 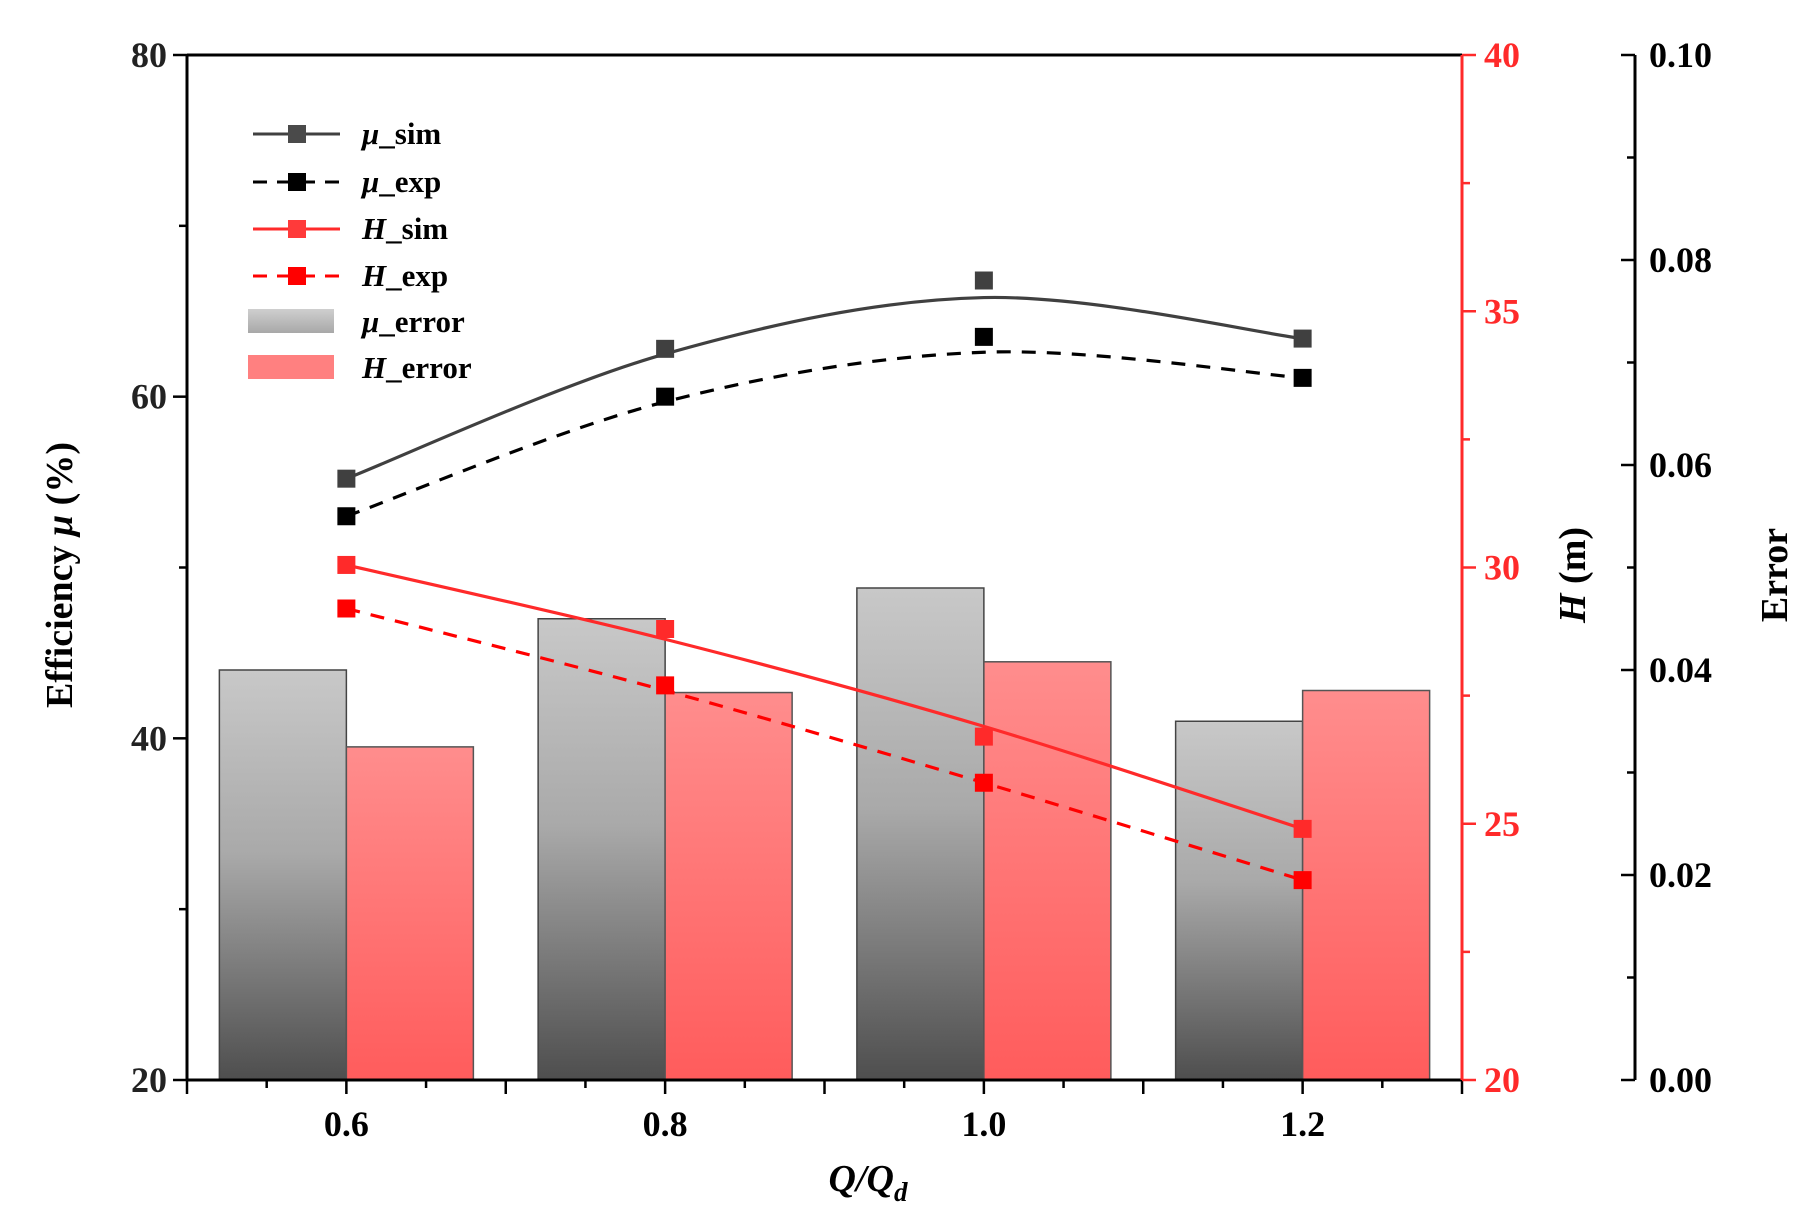 I want to click on legend-swatch-mu-error, so click(x=291, y=321).